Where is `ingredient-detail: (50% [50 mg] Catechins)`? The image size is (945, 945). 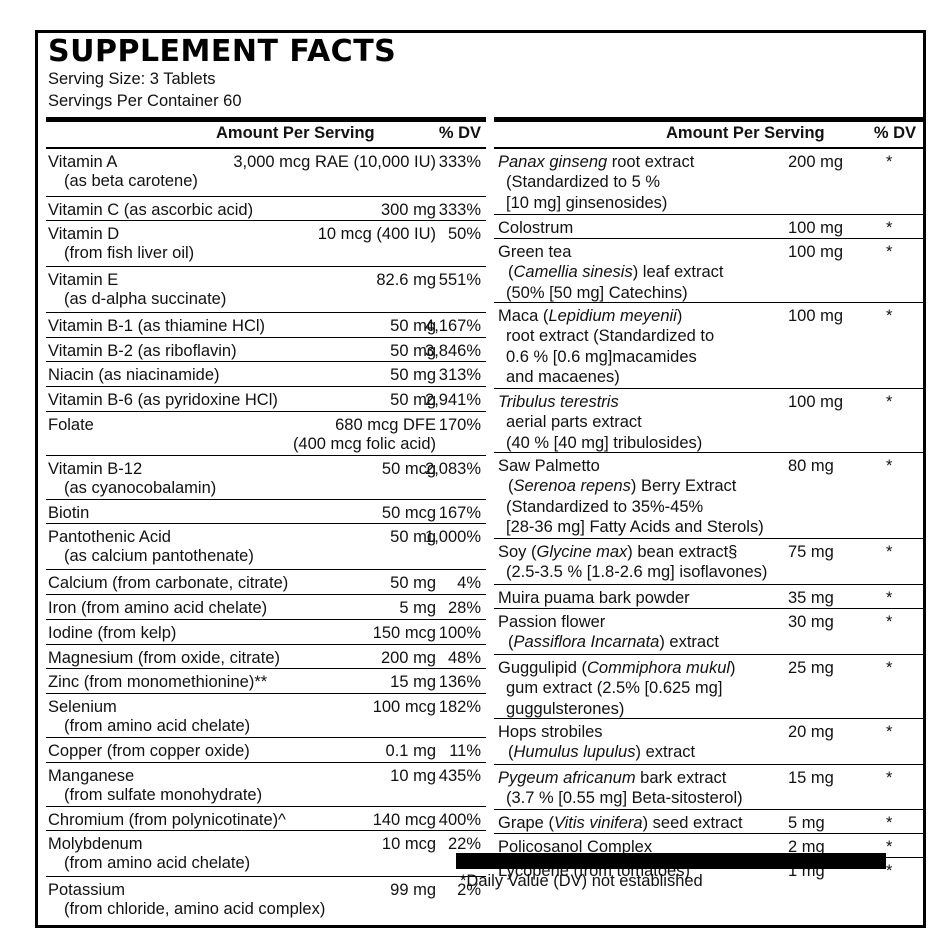 ingredient-detail: (50% [50 mg] Catechins) is located at coordinates (597, 292).